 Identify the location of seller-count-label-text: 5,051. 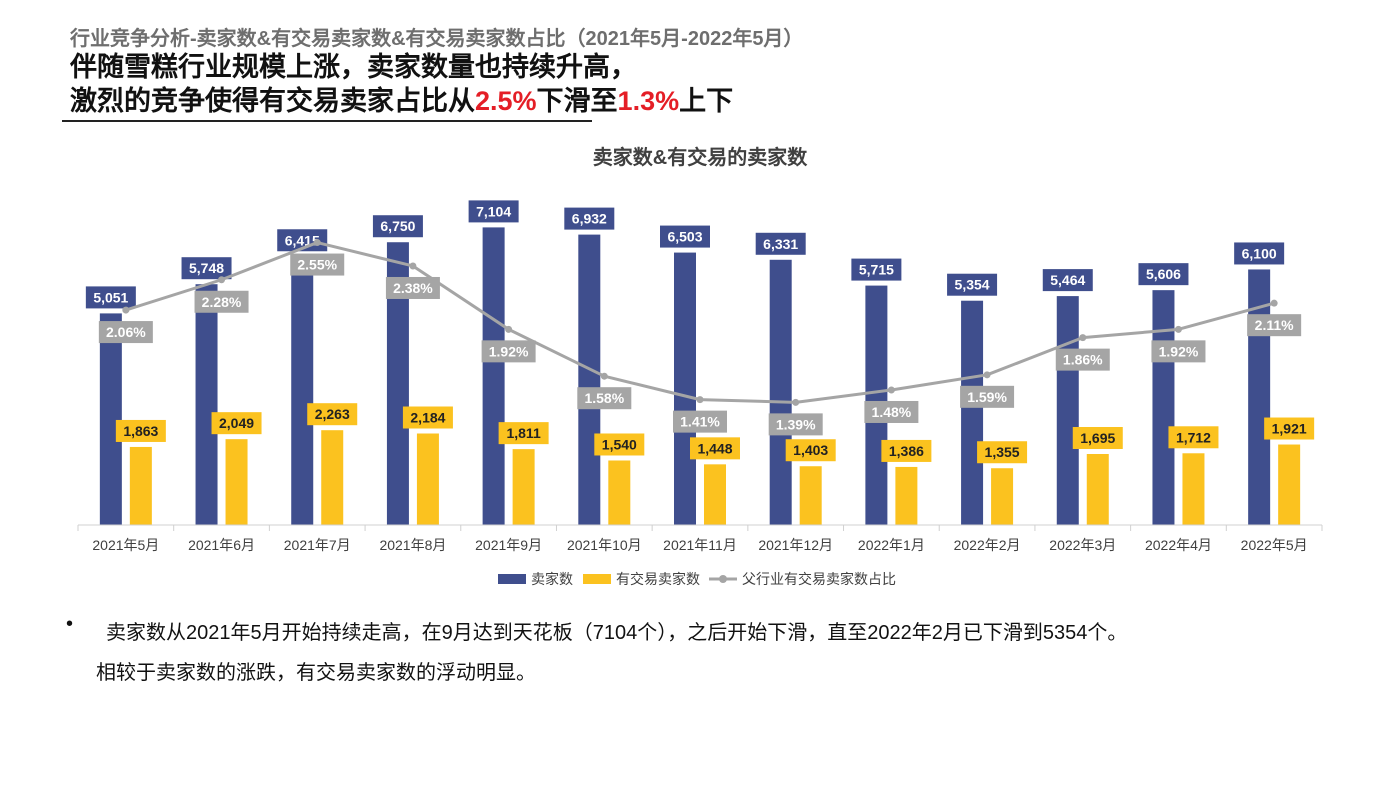
(110, 297).